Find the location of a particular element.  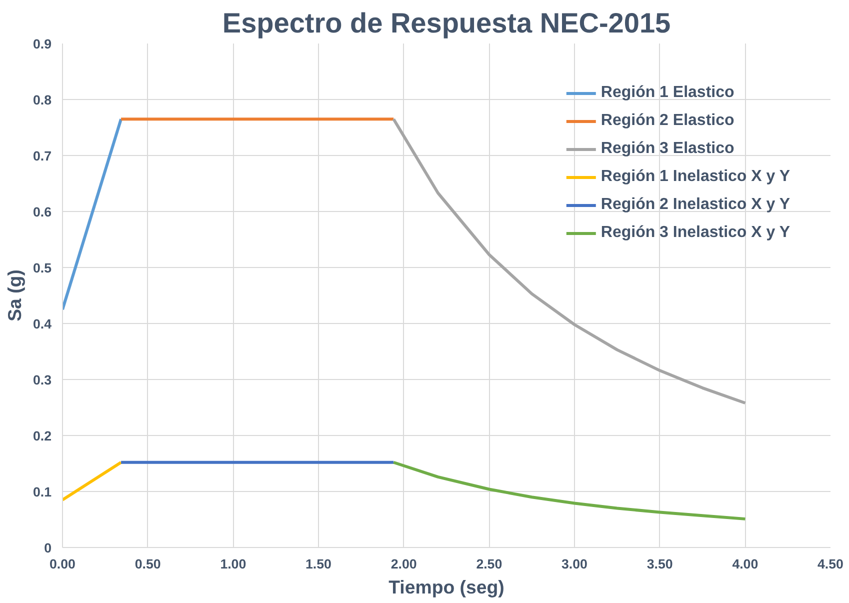

y-tick-label: 0.2 is located at coordinates (42, 436).